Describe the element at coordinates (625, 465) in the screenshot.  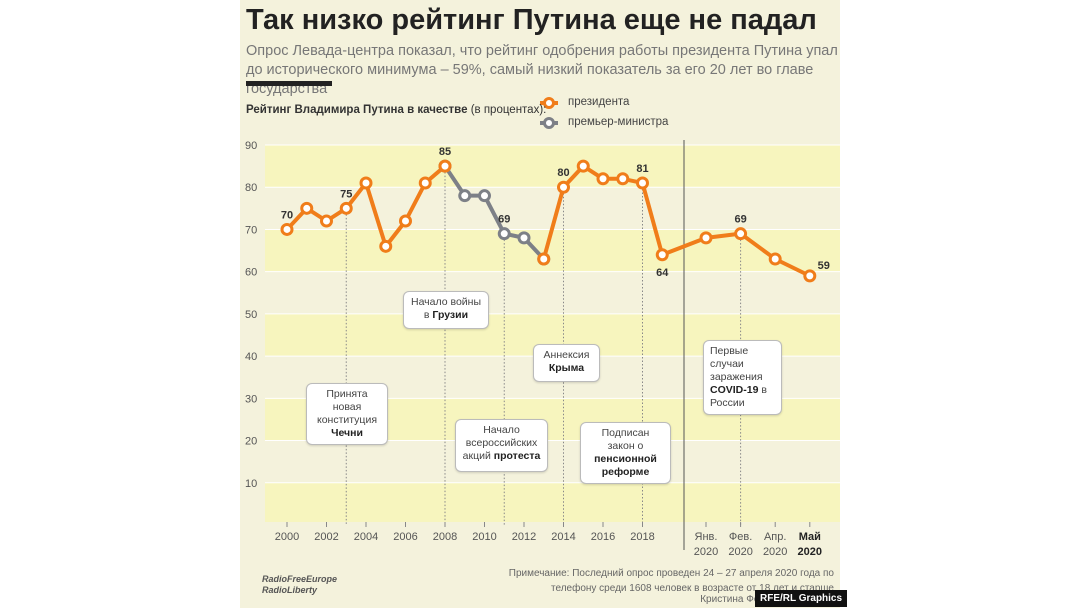
I see `annotation-text: пенсионной реформе` at that location.